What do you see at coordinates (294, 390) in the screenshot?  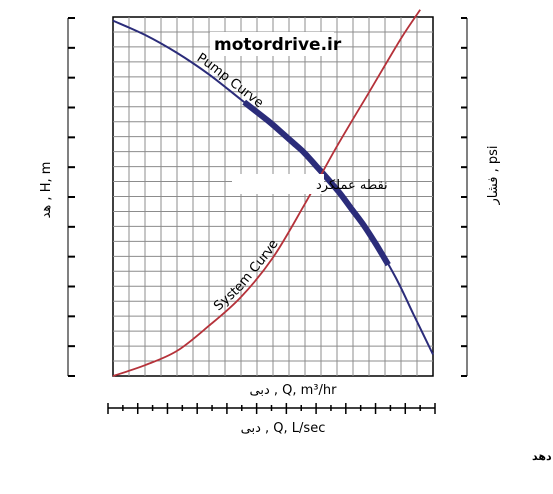 I see `x-axis-label-m3hr: دبی , Q, m³/hr` at bounding box center [294, 390].